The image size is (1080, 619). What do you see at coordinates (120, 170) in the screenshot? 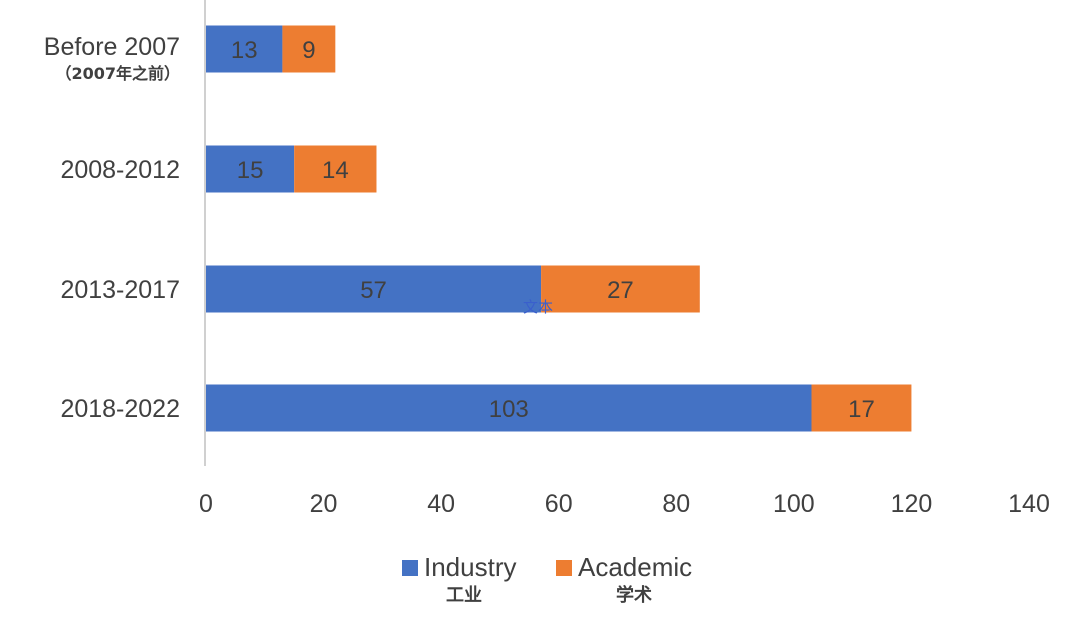
I see `category-label-1: 2008-2012` at bounding box center [120, 170].